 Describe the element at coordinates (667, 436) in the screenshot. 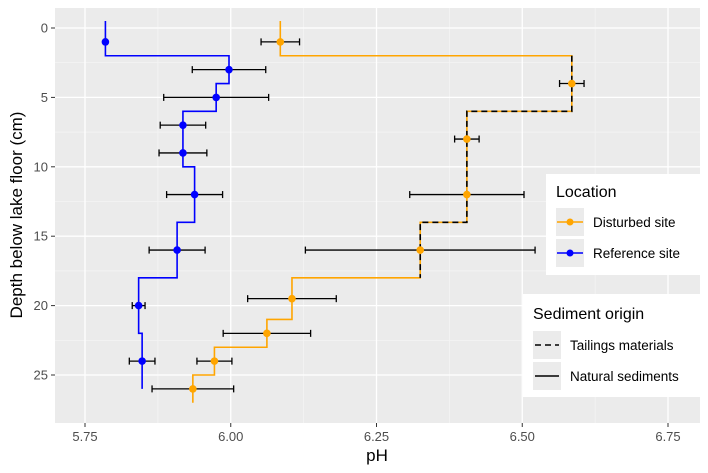

I see `x-tick-label: 6.75` at that location.